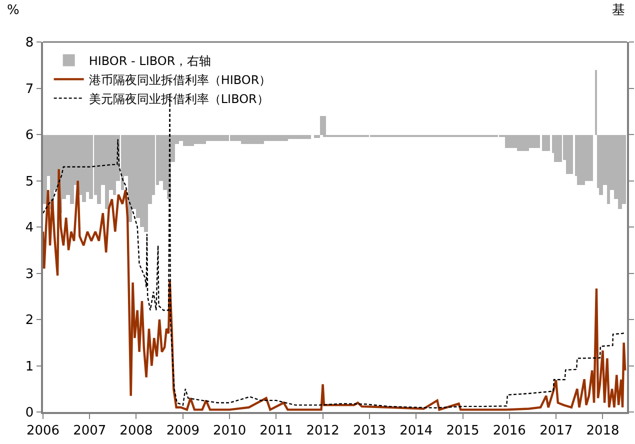 This screenshot has width=635, height=444. What do you see at coordinates (276, 430) in the screenshot?
I see `x-tick-label: 2011` at bounding box center [276, 430].